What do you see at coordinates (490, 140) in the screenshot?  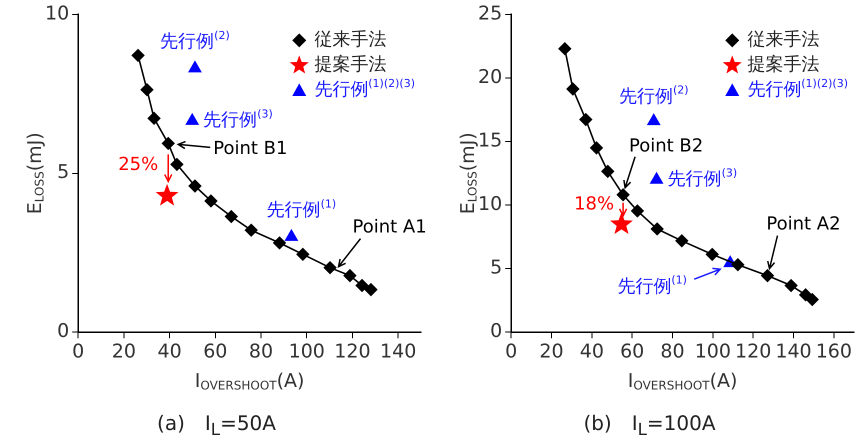 I see `y-tick-label: 15` at bounding box center [490, 140].